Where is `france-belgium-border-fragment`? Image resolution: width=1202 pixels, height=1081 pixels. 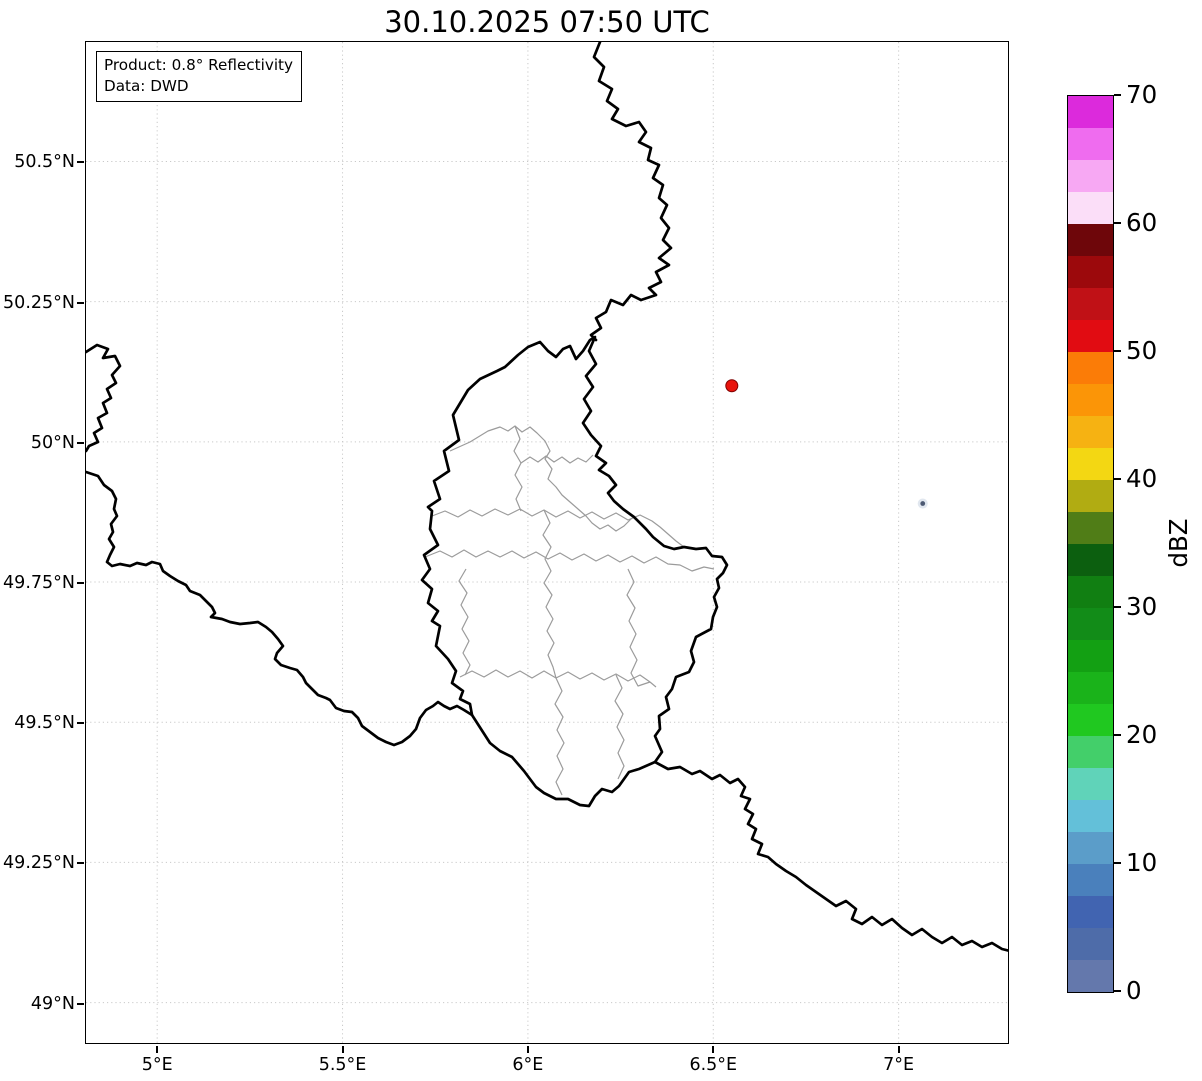
france-belgium-border-fragment is located at coordinates (104, 398).